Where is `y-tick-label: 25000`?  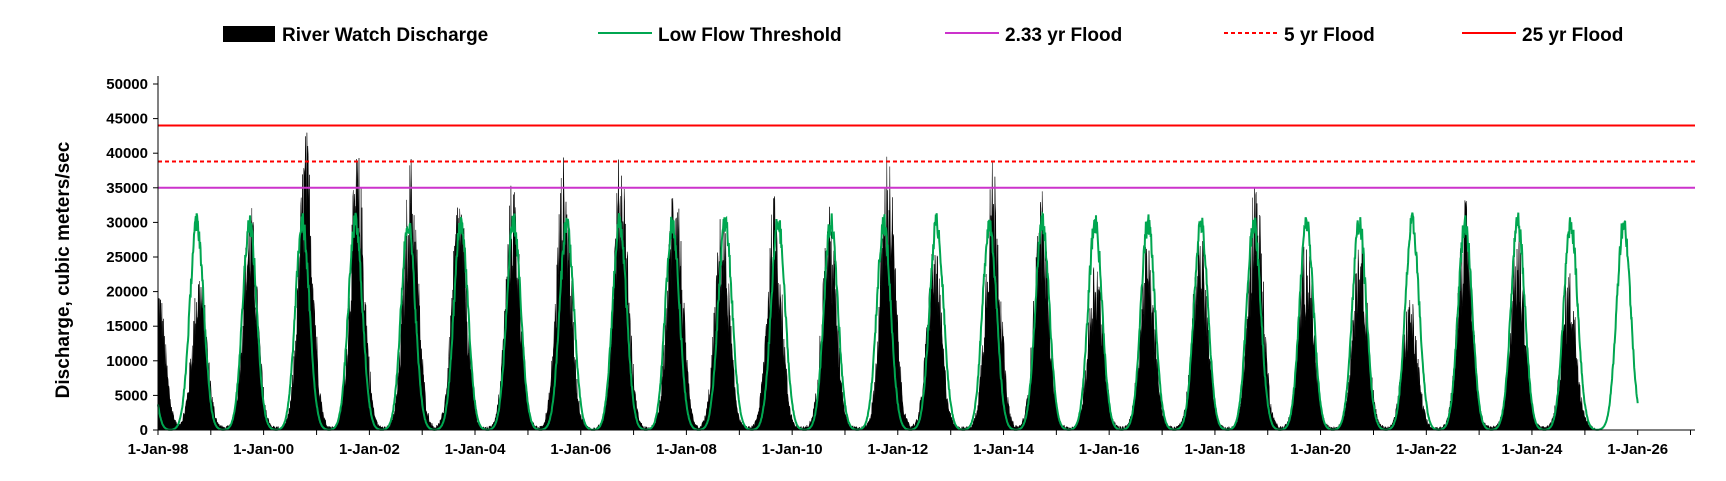 y-tick-label: 25000 is located at coordinates (127, 257).